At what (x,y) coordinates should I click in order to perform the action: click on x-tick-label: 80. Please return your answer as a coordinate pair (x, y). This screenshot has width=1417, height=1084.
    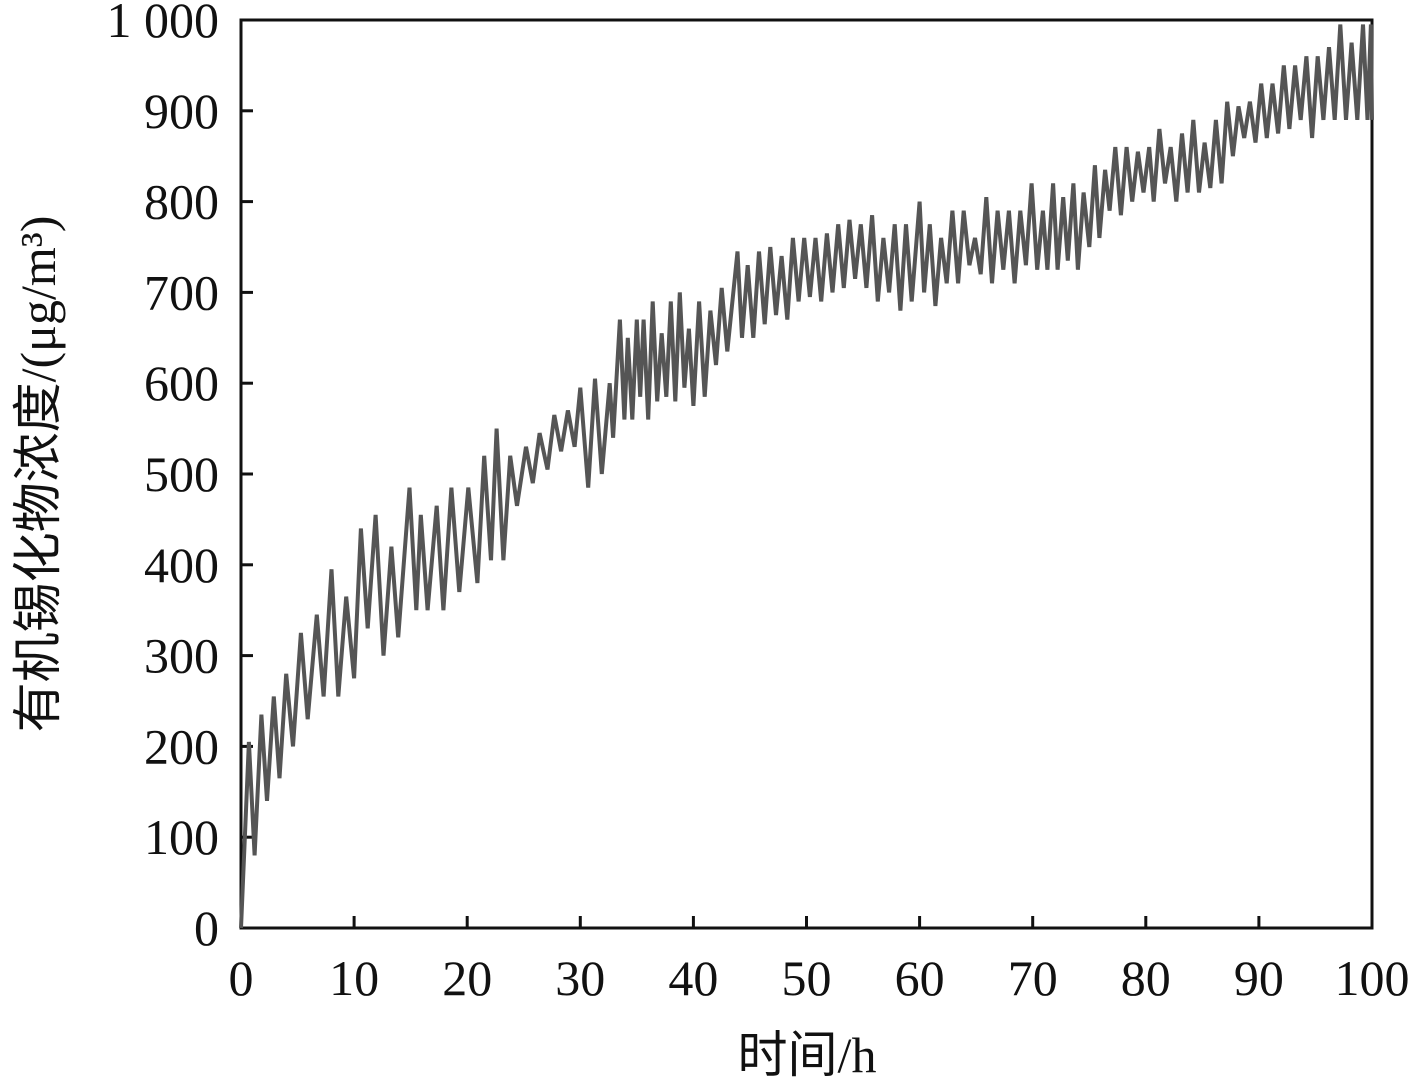
    Looking at the image, I should click on (1146, 978).